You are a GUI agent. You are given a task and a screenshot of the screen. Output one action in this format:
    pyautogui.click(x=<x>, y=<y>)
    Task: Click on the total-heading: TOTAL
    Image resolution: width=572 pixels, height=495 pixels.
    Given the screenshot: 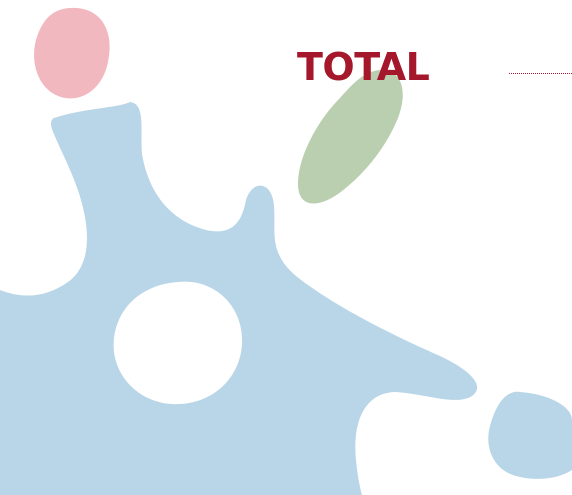 What is the action you would take?
    pyautogui.click(x=363, y=67)
    